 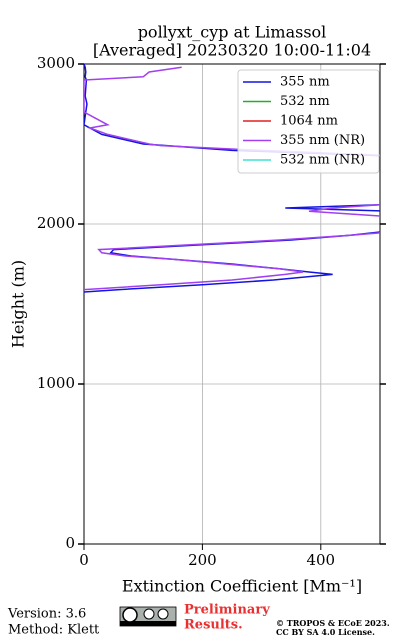 What do you see at coordinates (70, 543) in the screenshot?
I see `y-tick-label: 0` at bounding box center [70, 543].